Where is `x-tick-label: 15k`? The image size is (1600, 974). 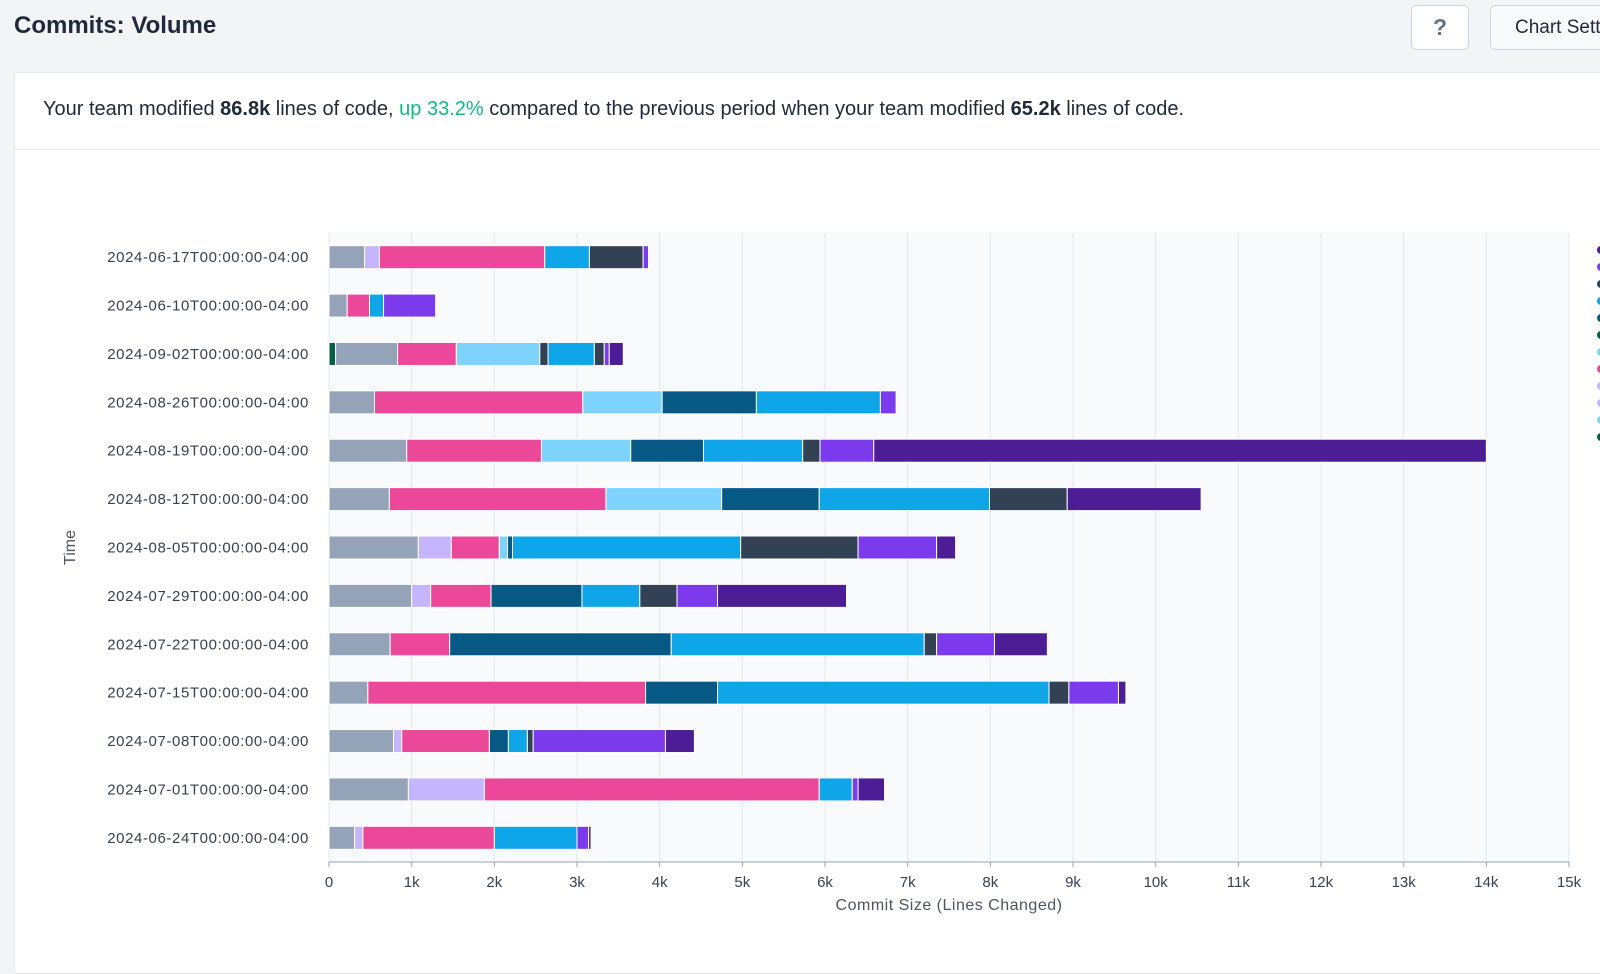
x-tick-label: 15k is located at coordinates (1569, 882).